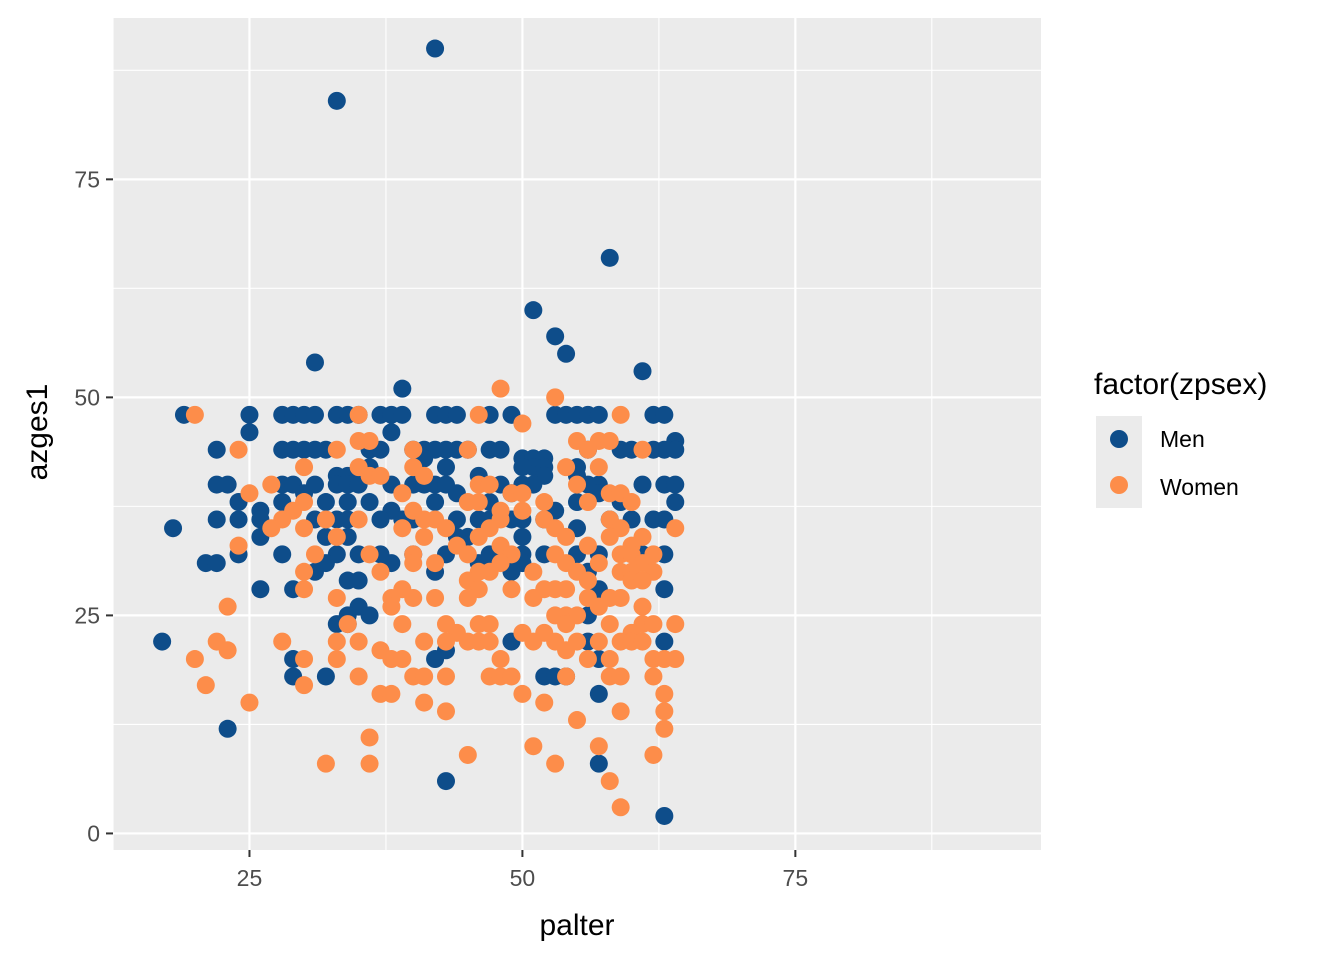 The image size is (1344, 960). I want to click on legend-title: factor(zpsex), so click(1180, 384).